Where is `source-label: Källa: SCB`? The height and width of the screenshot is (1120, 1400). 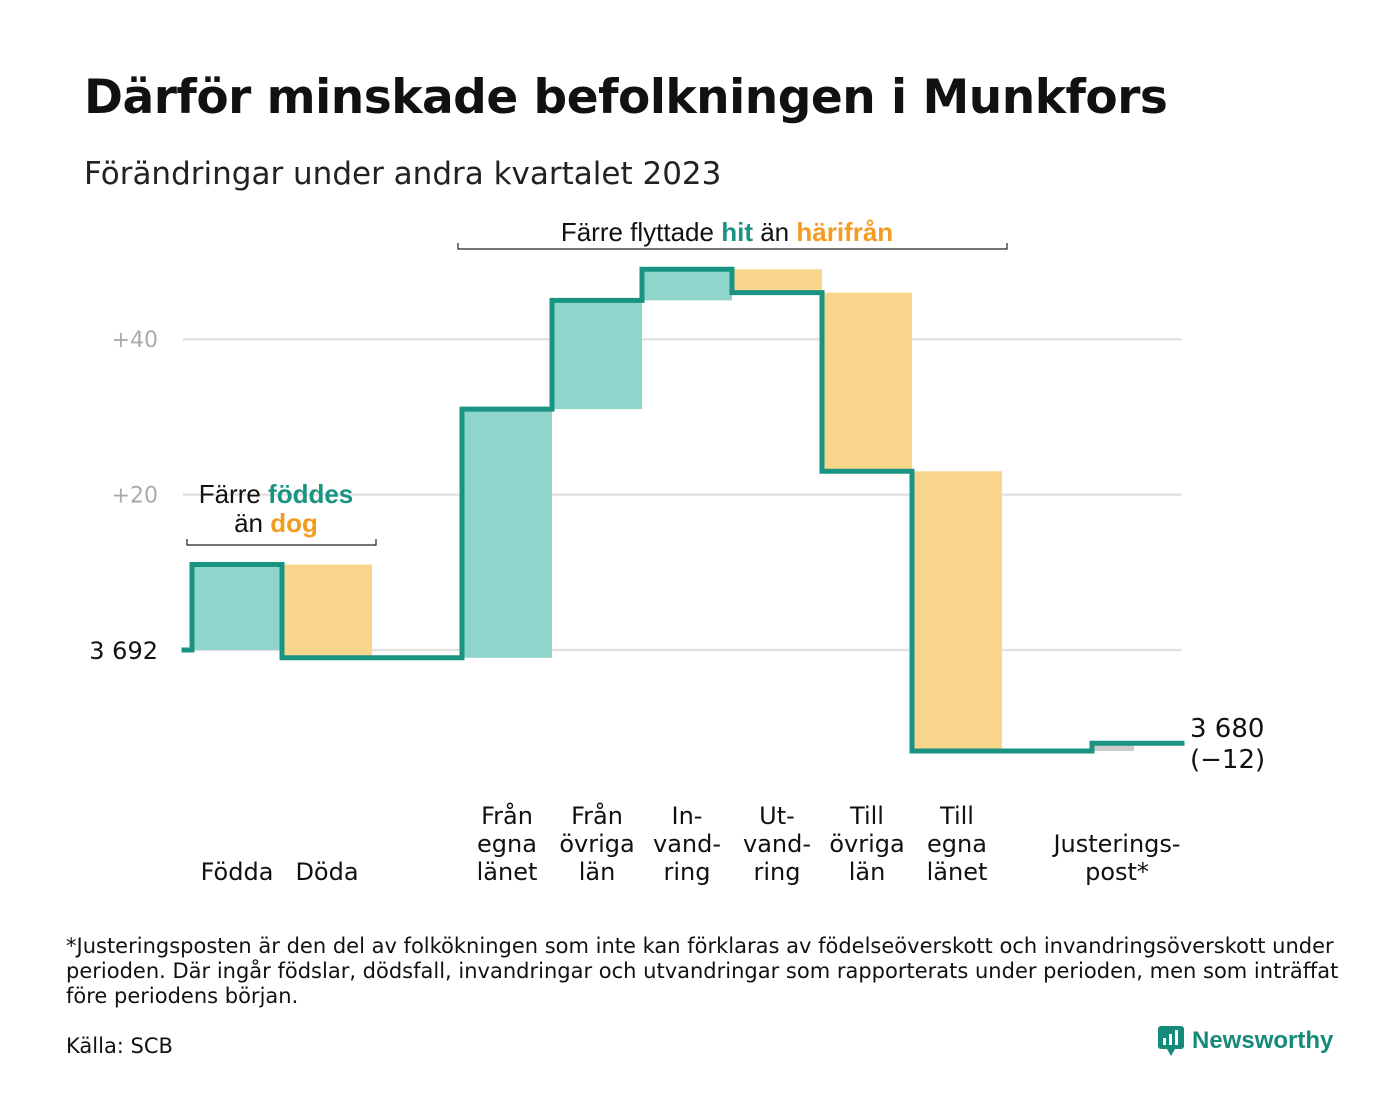
source-label: Källa: SCB is located at coordinates (119, 1046).